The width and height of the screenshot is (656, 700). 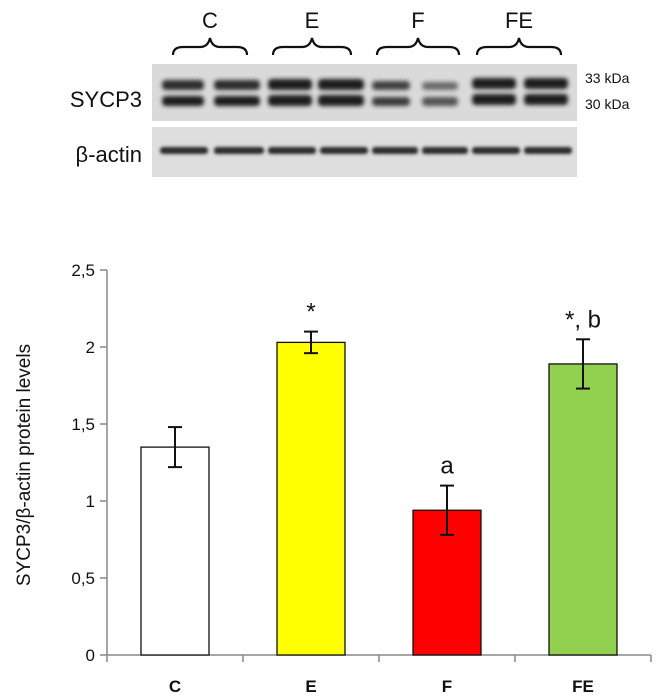 What do you see at coordinates (83, 424) in the screenshot?
I see `y-tick-label: 1,5` at bounding box center [83, 424].